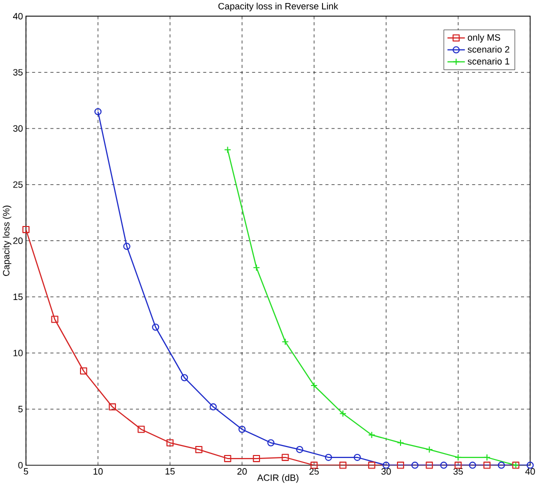  Describe the element at coordinates (18, 72) in the screenshot. I see `y-tick-label: 35` at that location.